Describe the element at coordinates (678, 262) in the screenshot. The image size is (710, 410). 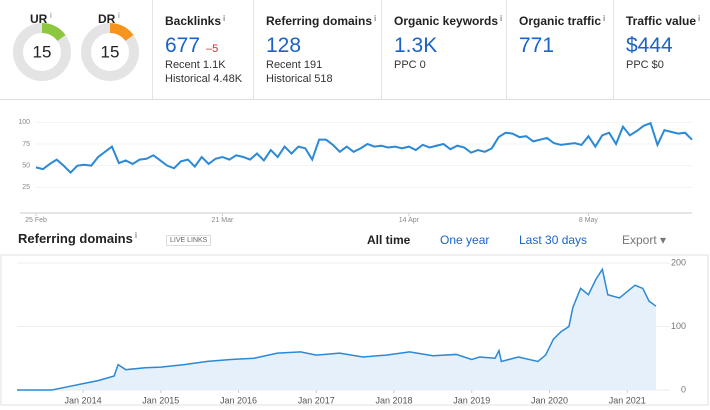
I see `y-tick-label: 200` at that location.